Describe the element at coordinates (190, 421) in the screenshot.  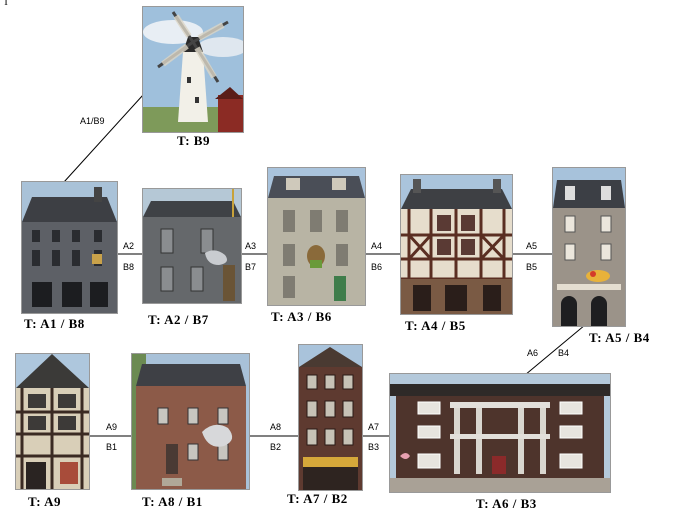
I see `building-a8-image` at that location.